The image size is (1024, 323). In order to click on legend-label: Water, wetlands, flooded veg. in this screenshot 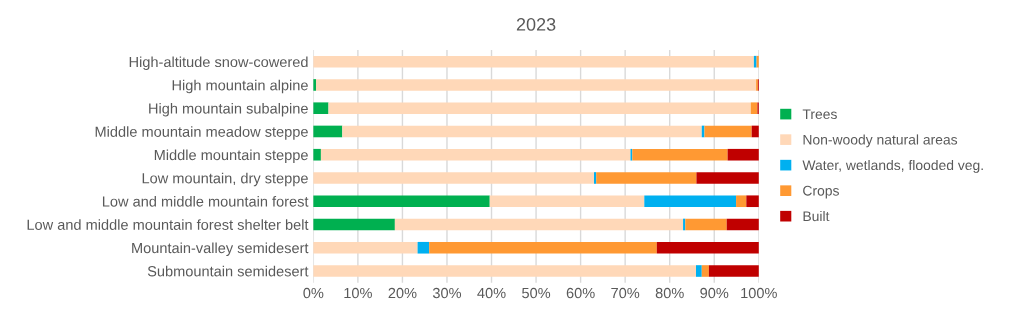, I will do `click(892, 166)`.